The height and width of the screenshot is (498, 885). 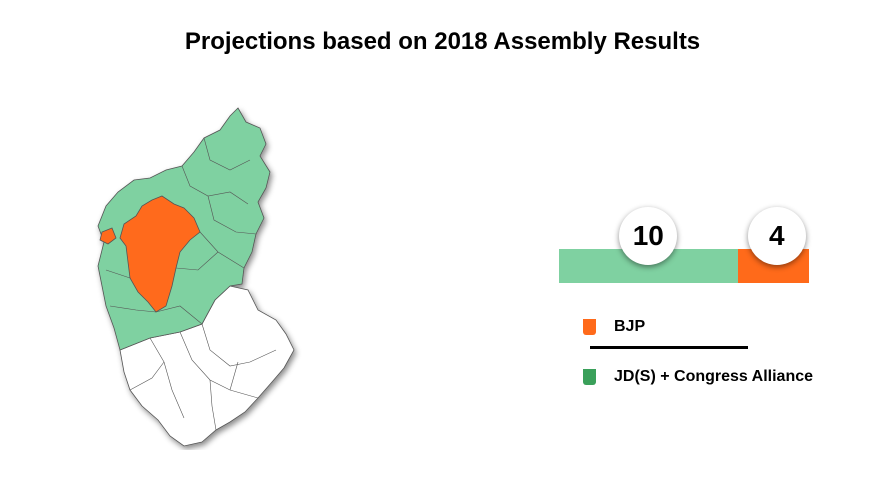 I want to click on map-region-bjp, so click(x=160, y=254).